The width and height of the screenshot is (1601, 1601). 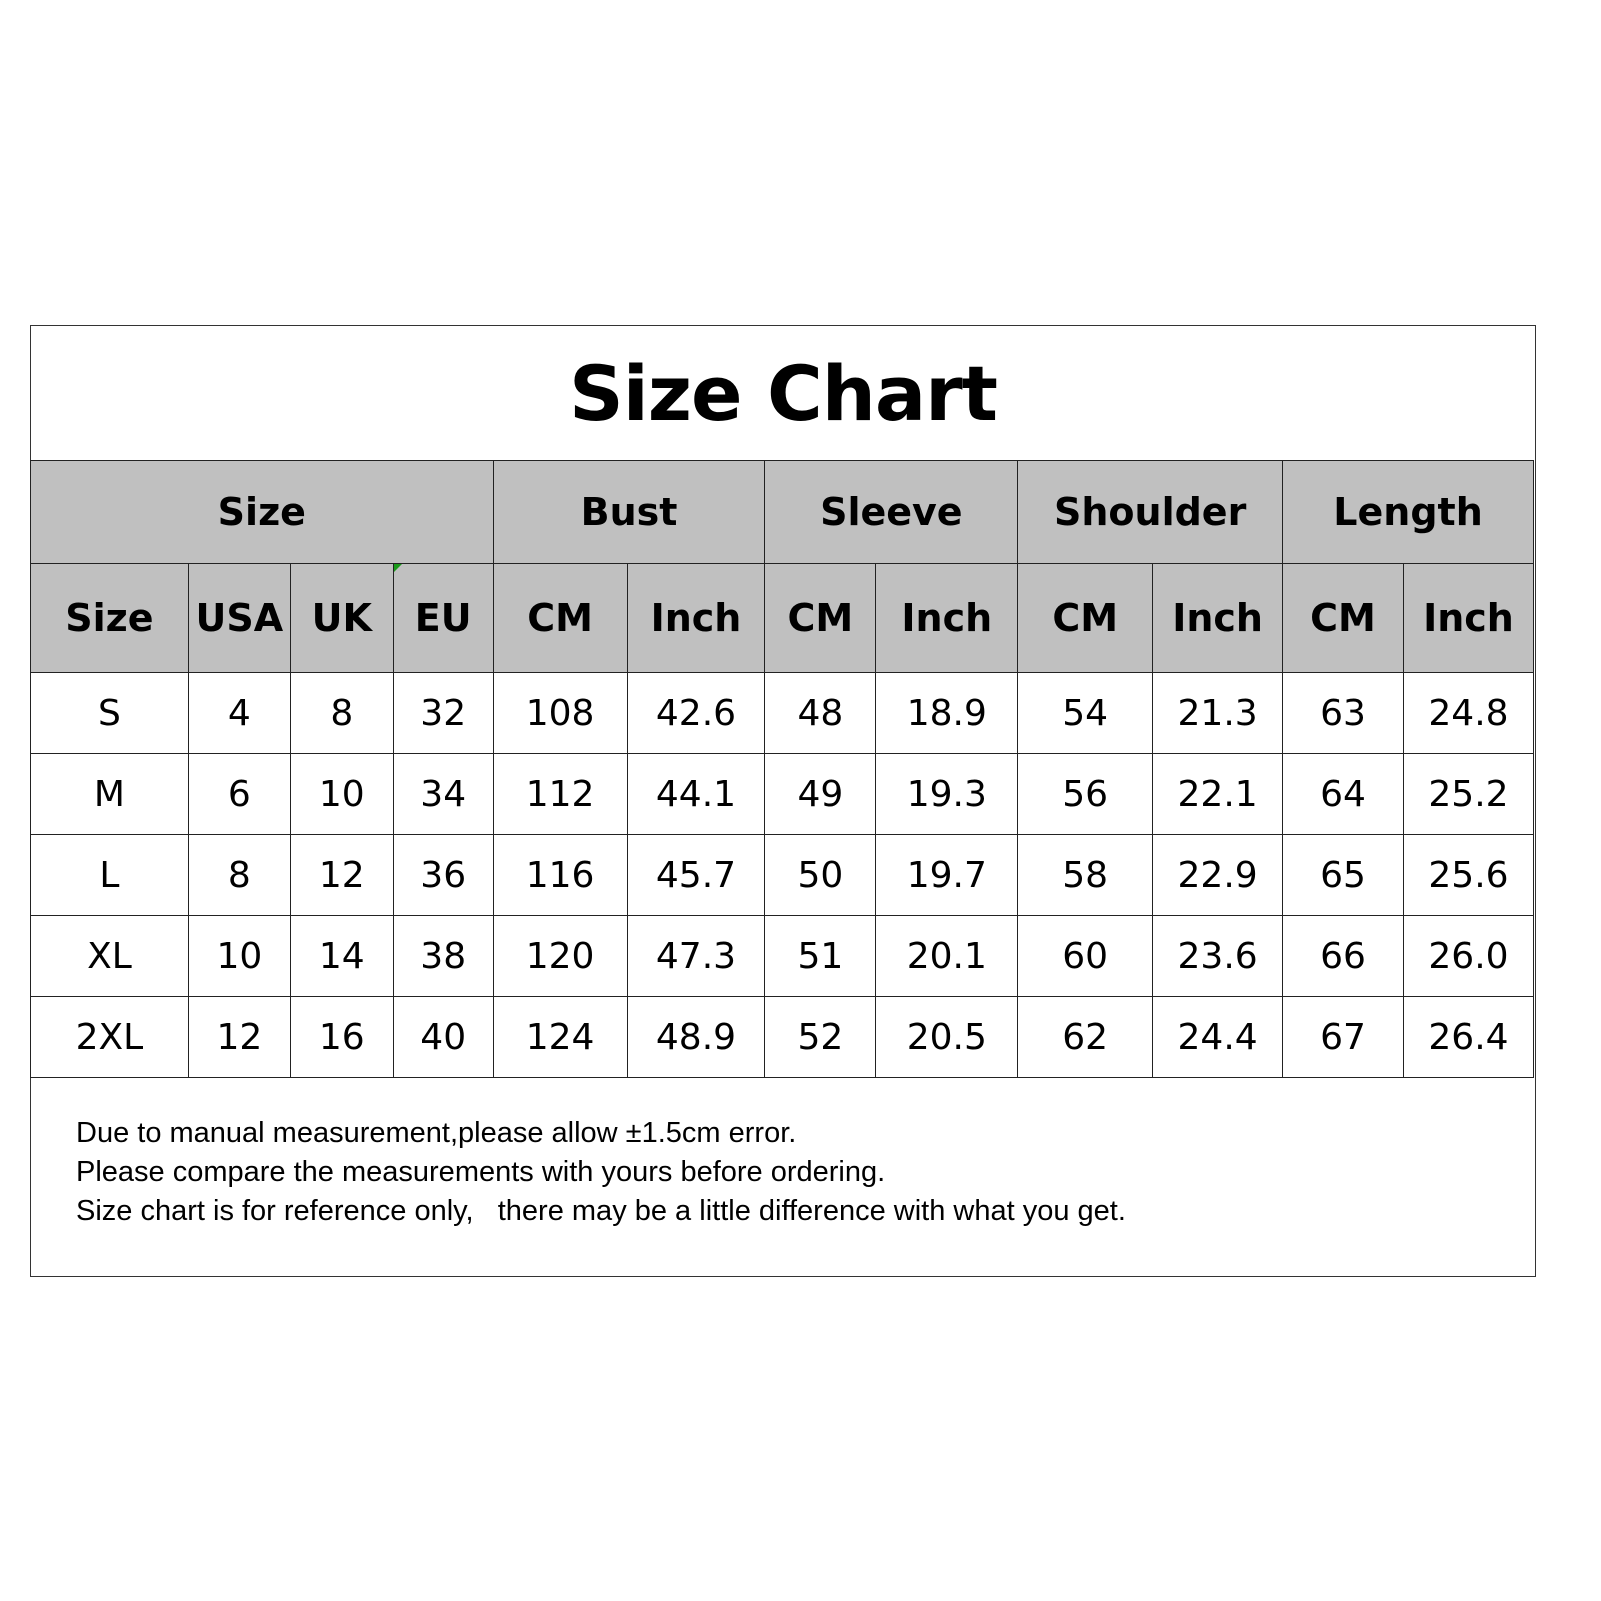 I want to click on table-cell: 4, so click(x=239, y=713).